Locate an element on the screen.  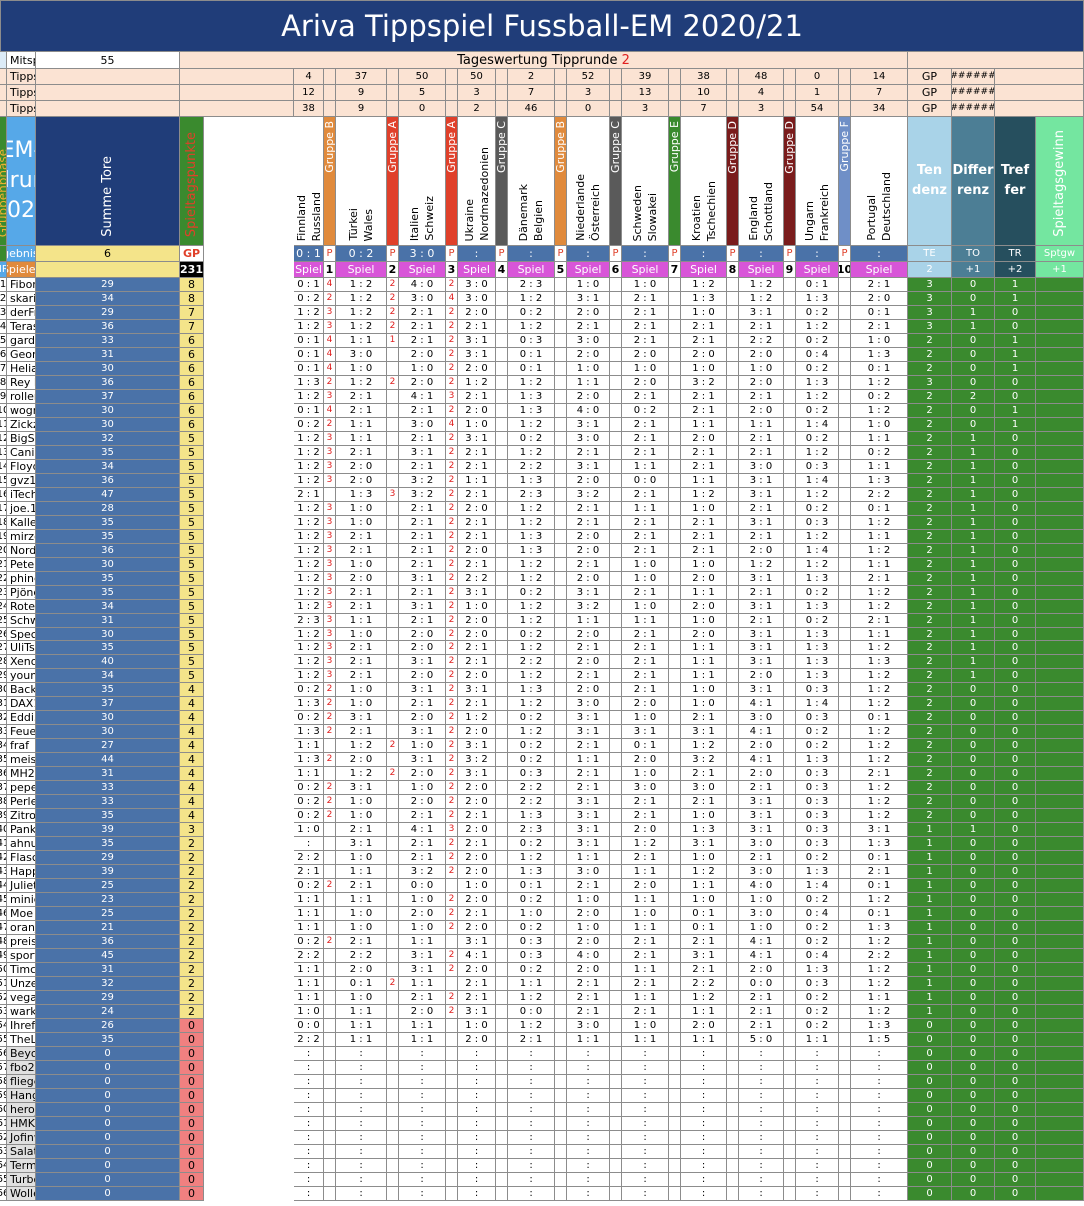
player-name: DAX10000 is located at coordinates (21, 704).